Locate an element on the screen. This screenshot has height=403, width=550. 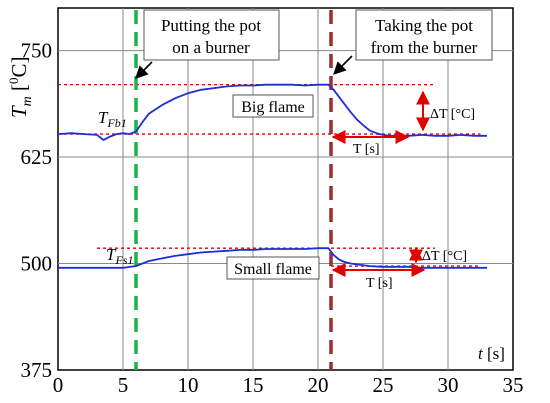
y-tick-375: 375 is located at coordinates (37, 370).